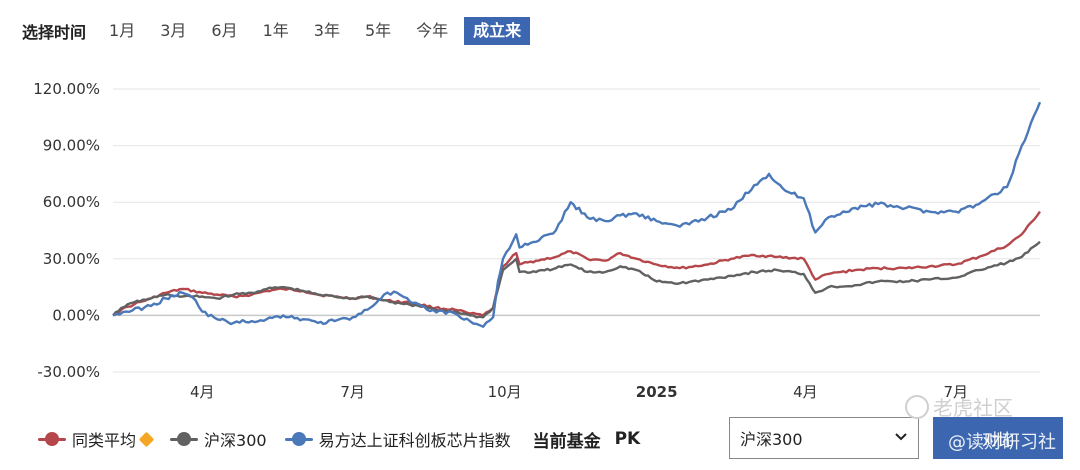 This screenshot has height=470, width=1080. What do you see at coordinates (579, 392) in the screenshot?
I see `x-axis-ticks: 4月 7月 10月 2025 4月 7月` at bounding box center [579, 392].